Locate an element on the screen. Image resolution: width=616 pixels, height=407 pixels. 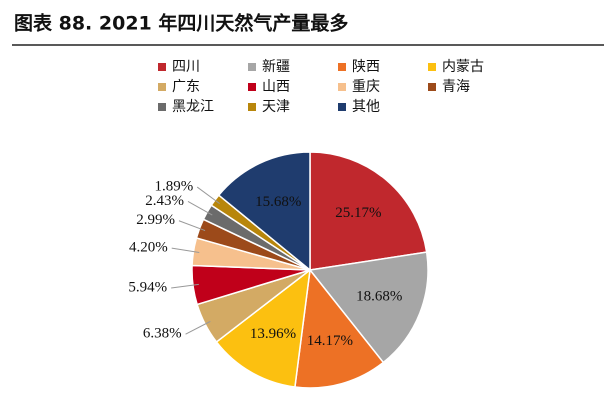
legend-label: 内蒙古 is located at coordinates (463, 67).